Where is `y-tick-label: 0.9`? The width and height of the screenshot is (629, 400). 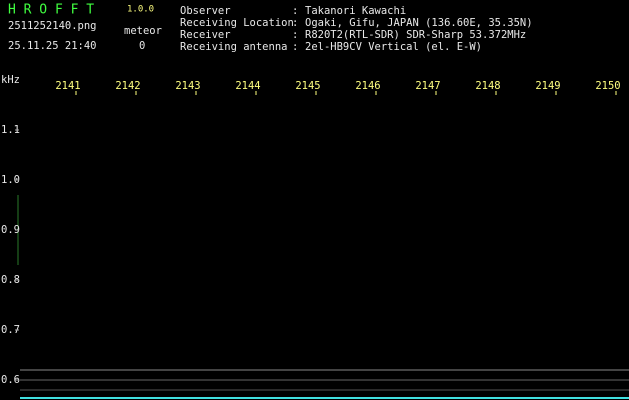
y-tick-label: 0.9 is located at coordinates (10, 230).